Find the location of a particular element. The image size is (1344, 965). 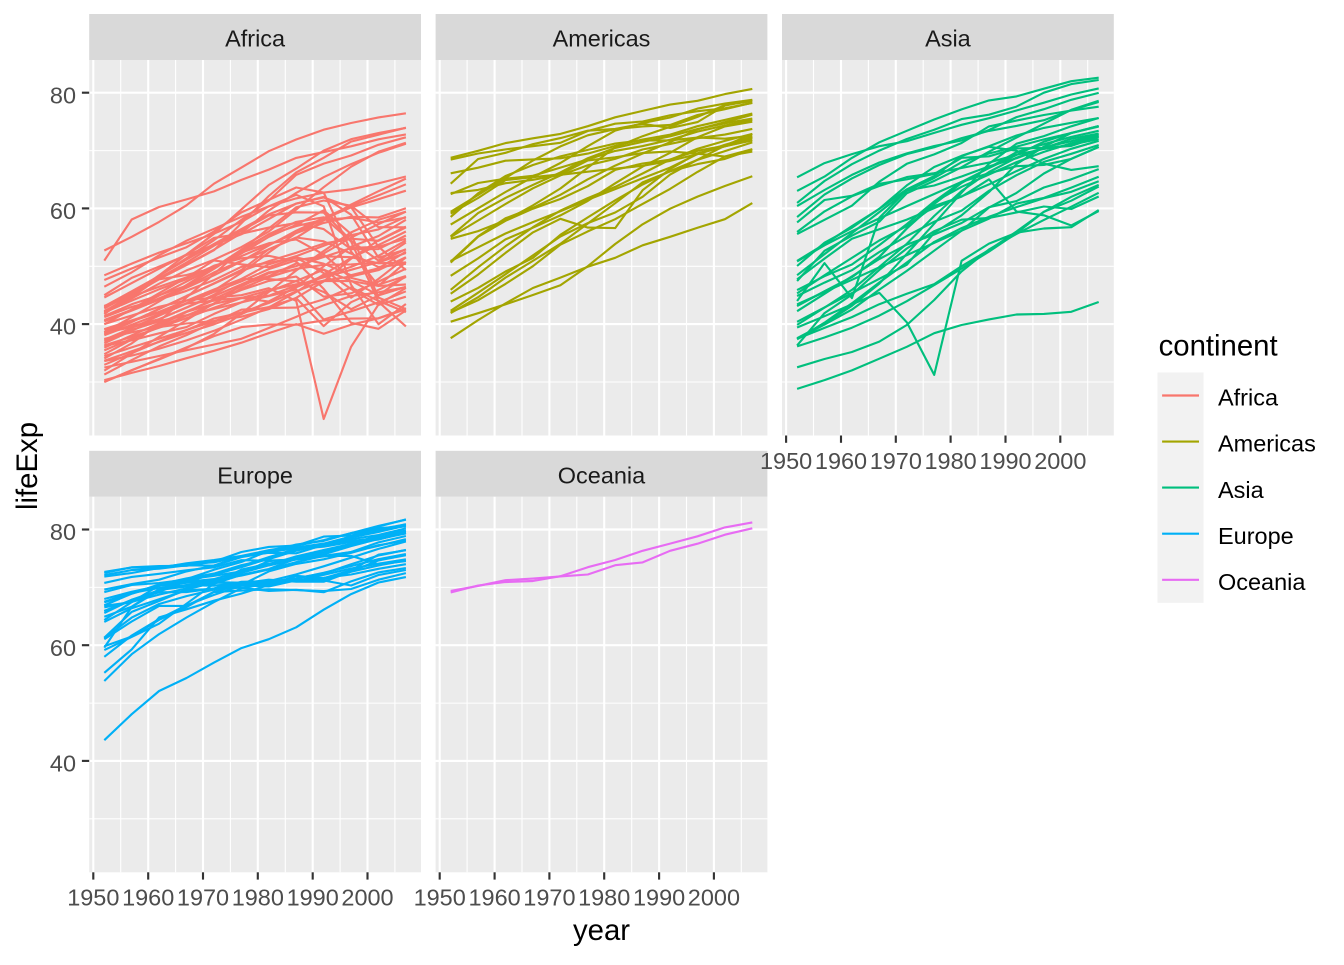

svg-text: continent is located at coordinates (1218, 346).